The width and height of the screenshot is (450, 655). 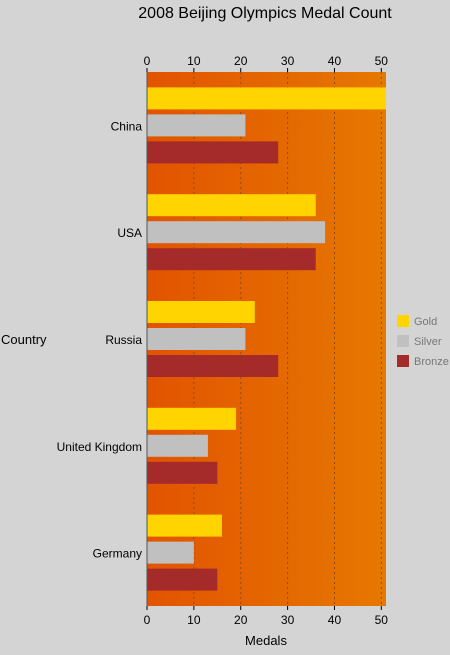 What do you see at coordinates (431, 362) in the screenshot?
I see `legend-label-bronze: Bronze` at bounding box center [431, 362].